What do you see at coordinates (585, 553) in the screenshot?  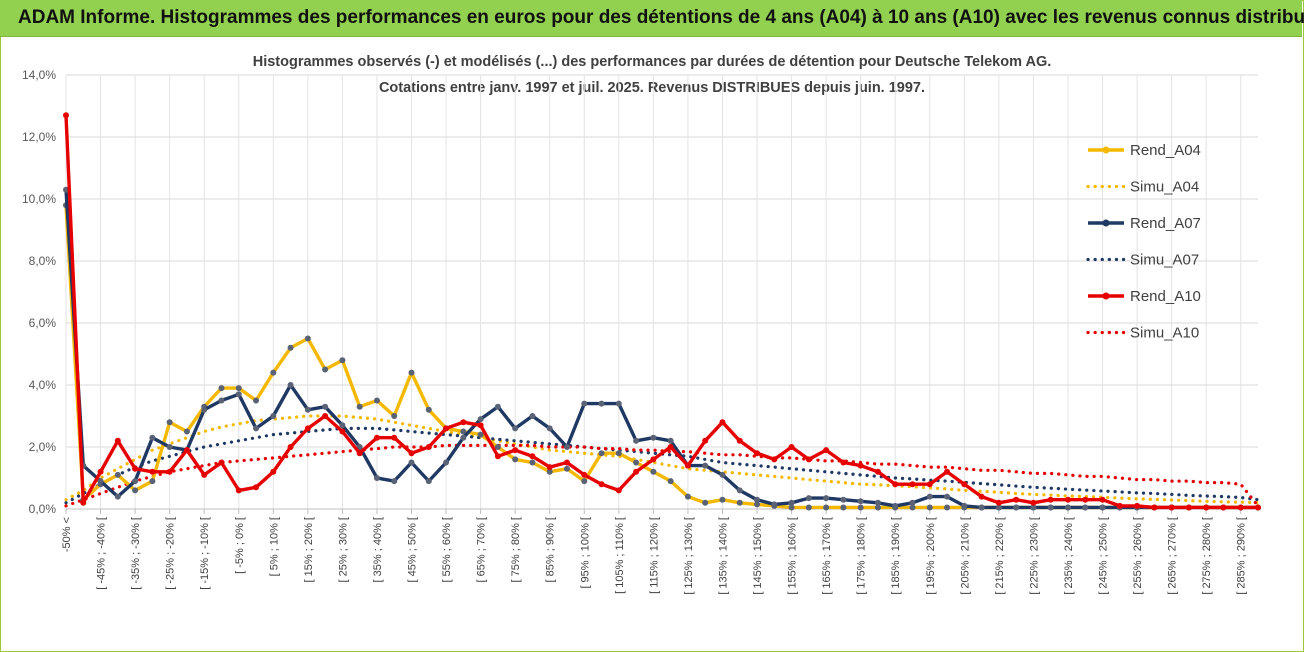 I see `x-tick-label: [ 95% ; 100% [` at bounding box center [585, 553].